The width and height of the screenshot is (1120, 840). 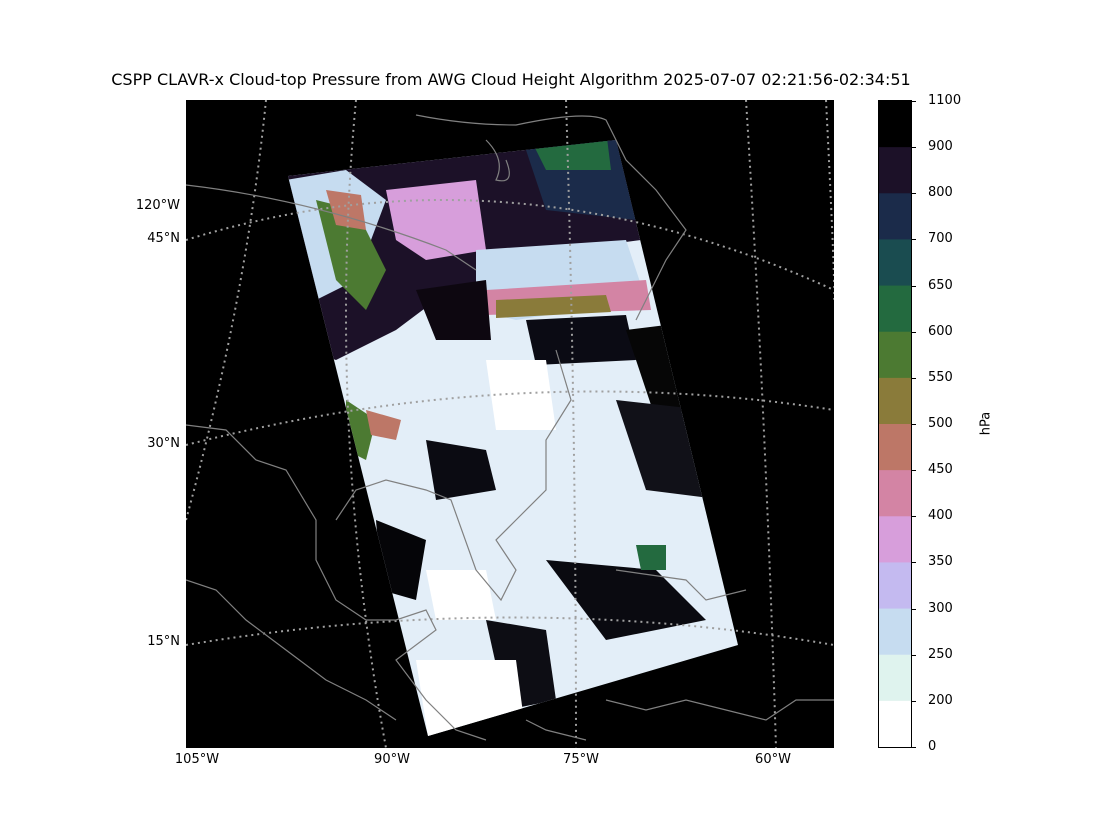 What do you see at coordinates (392, 759) in the screenshot?
I see `lon-label-90w: 90°W` at bounding box center [392, 759].